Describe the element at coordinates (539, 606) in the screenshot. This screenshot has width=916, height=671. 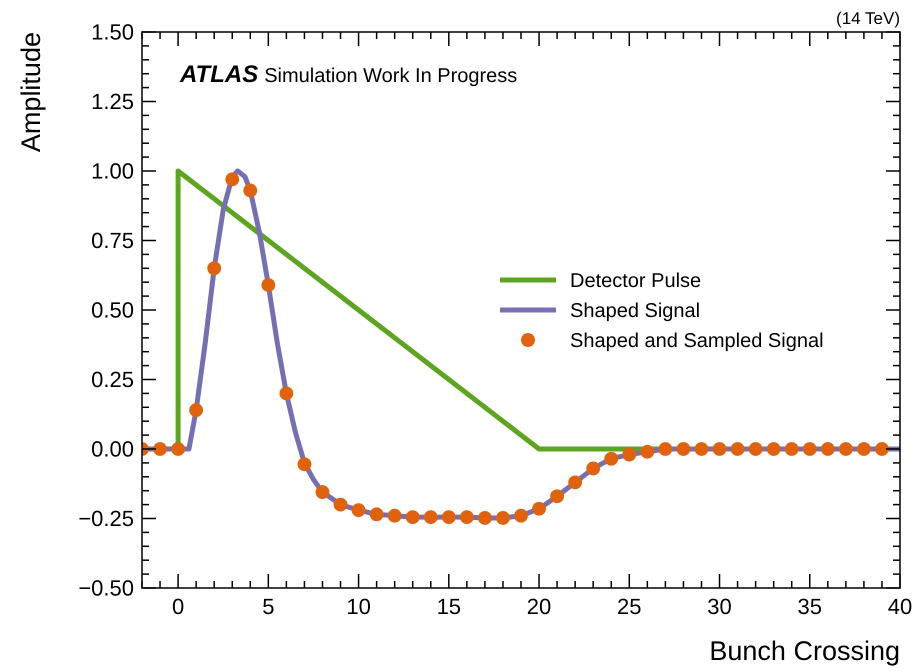
I see `x-tick-label: 20` at that location.